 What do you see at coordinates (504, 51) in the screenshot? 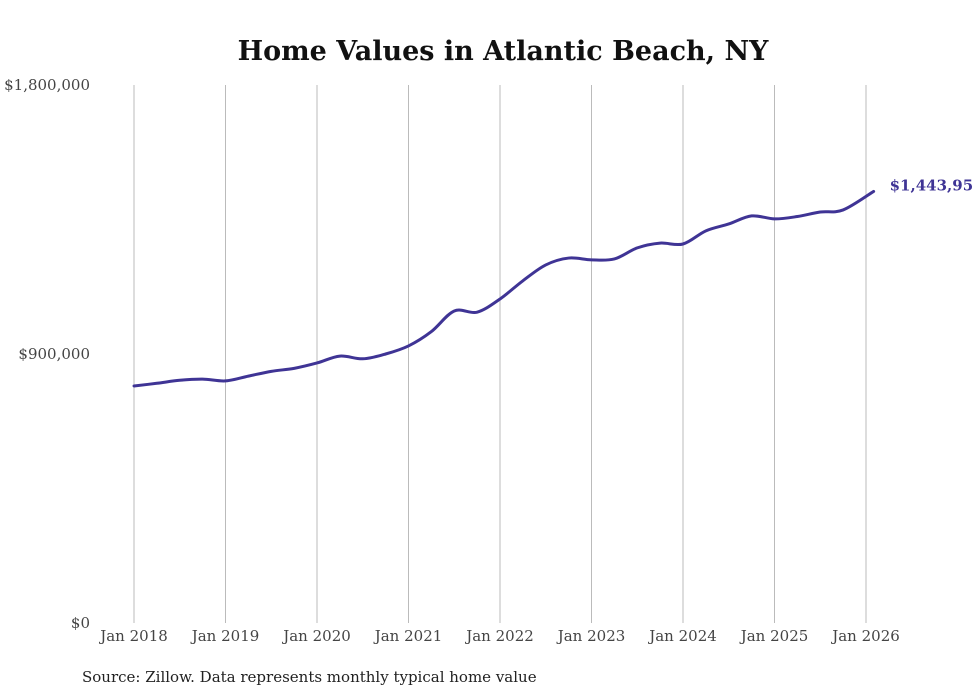
I see `chart-title: Home Values in Atlantic Beach, NY` at bounding box center [504, 51].